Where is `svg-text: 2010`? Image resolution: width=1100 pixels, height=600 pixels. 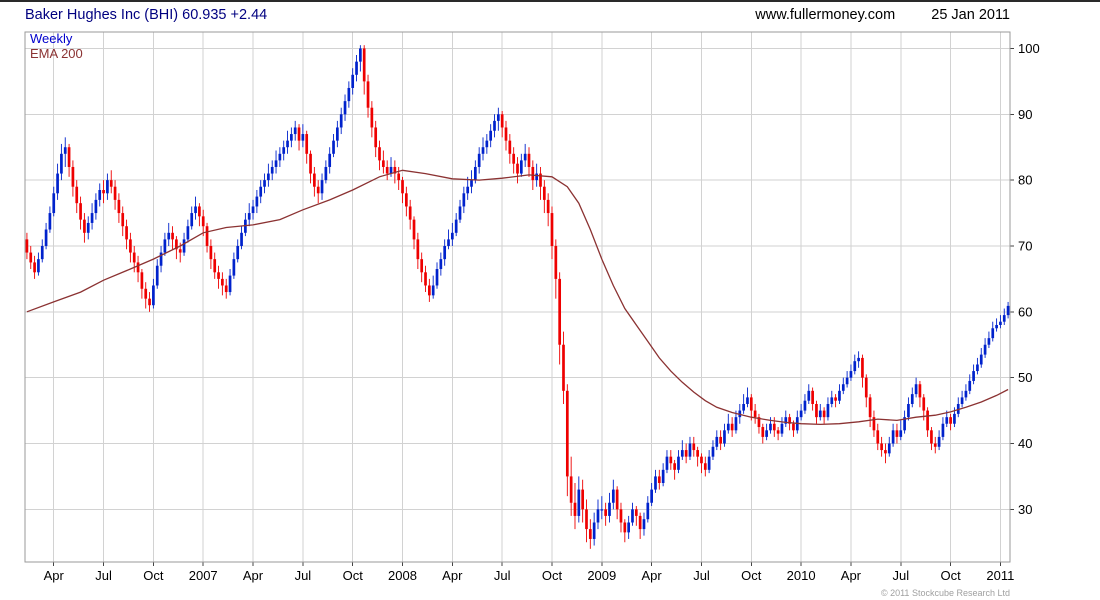 svg-text: 2010 is located at coordinates (801, 575).